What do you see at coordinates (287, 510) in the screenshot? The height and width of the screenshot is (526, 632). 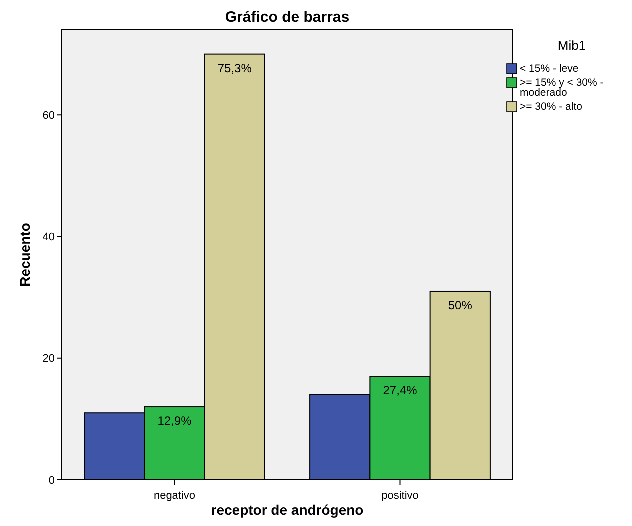 I see `x-axis-title: receptor de andrógeno` at bounding box center [287, 510].